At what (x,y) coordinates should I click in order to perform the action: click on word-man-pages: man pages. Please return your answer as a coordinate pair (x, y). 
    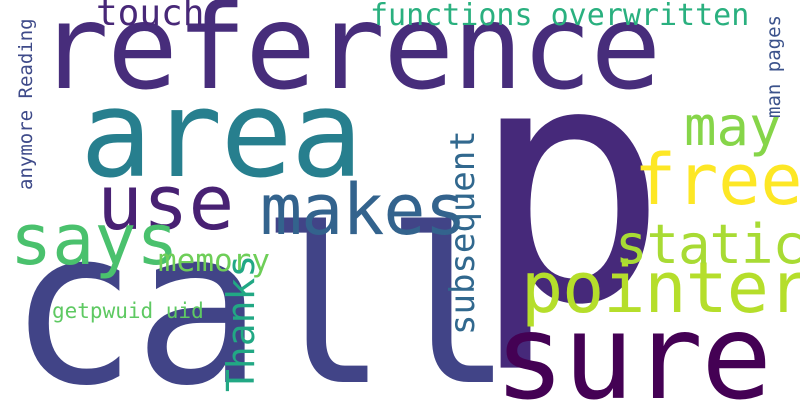
    Looking at the image, I should click on (774, 66).